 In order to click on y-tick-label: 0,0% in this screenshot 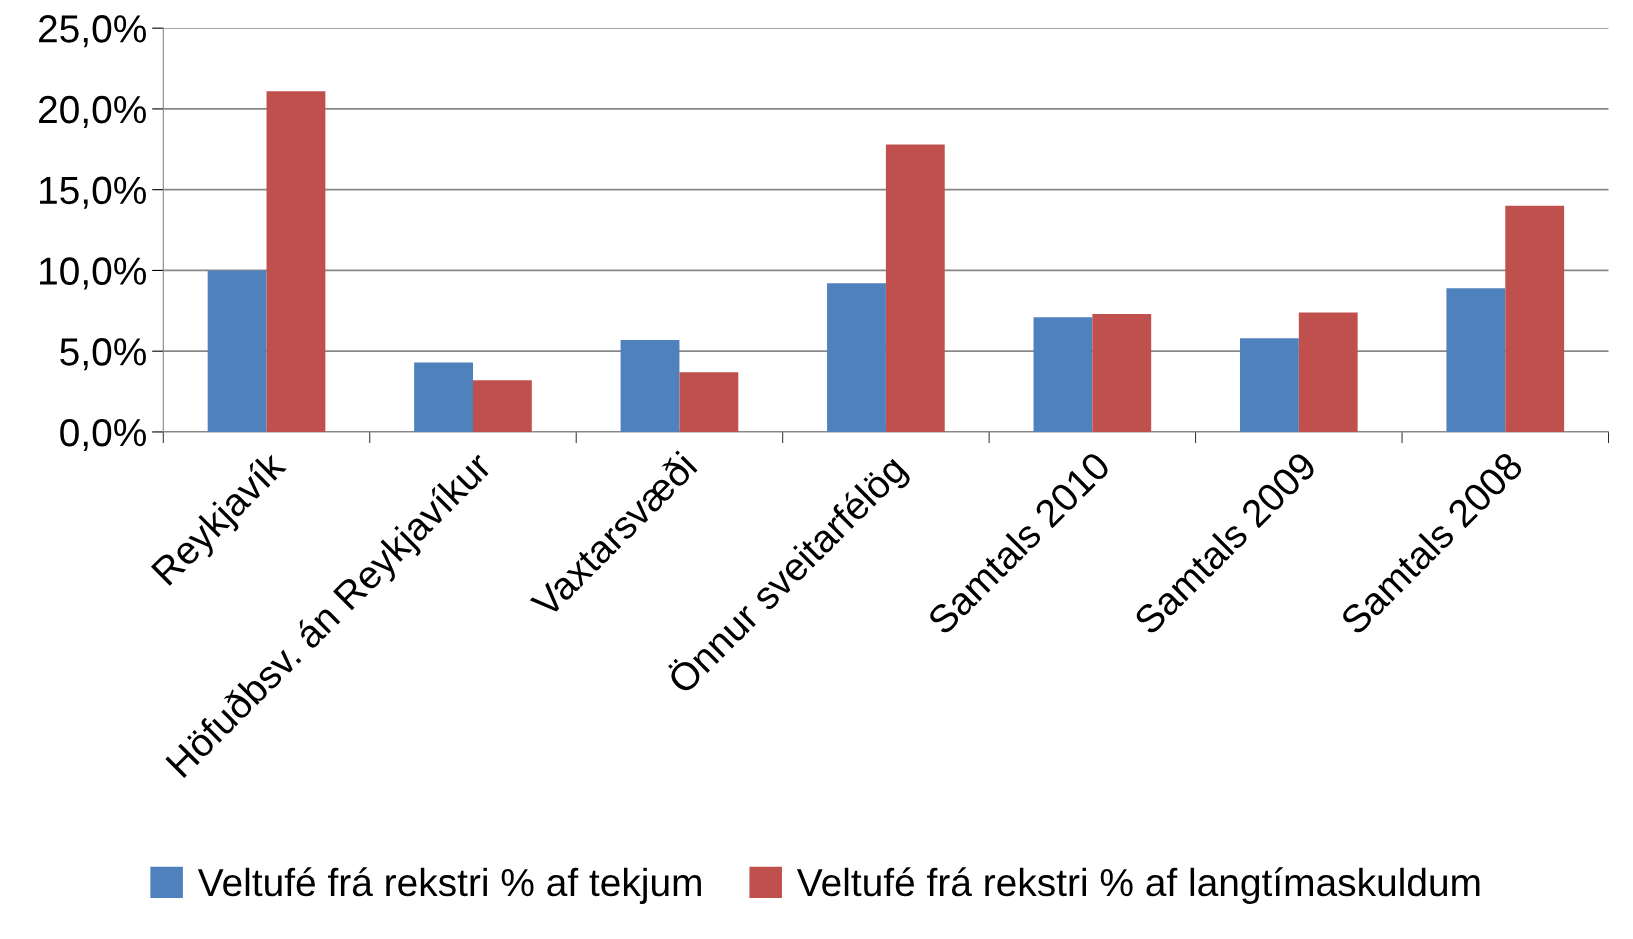, I will do `click(103, 435)`.